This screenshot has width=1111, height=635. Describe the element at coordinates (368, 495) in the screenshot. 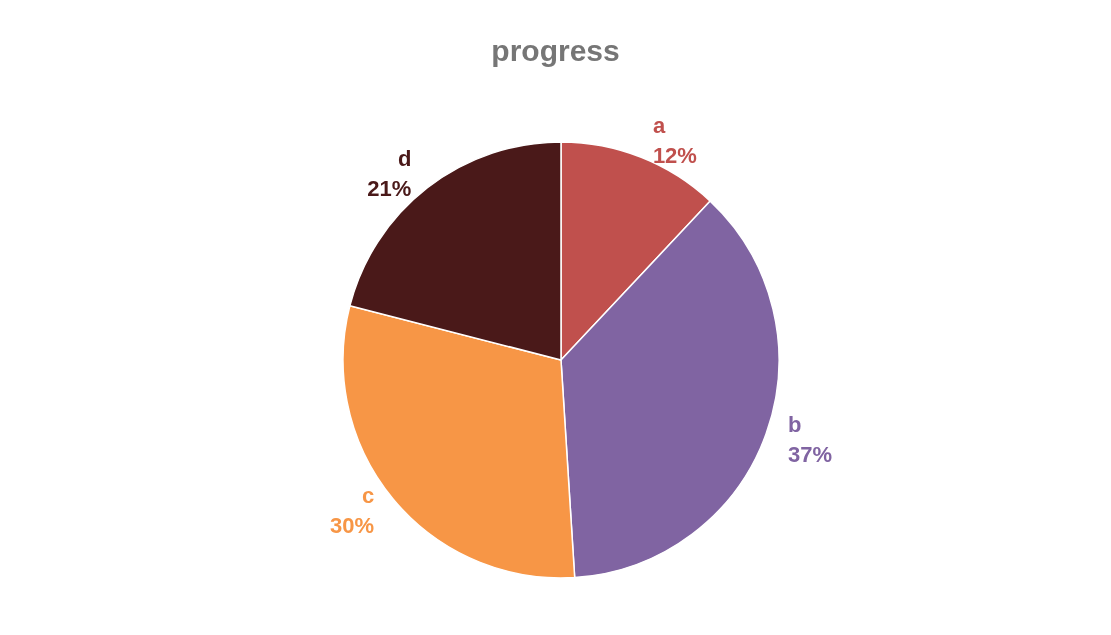

I see `slice-label: c` at that location.